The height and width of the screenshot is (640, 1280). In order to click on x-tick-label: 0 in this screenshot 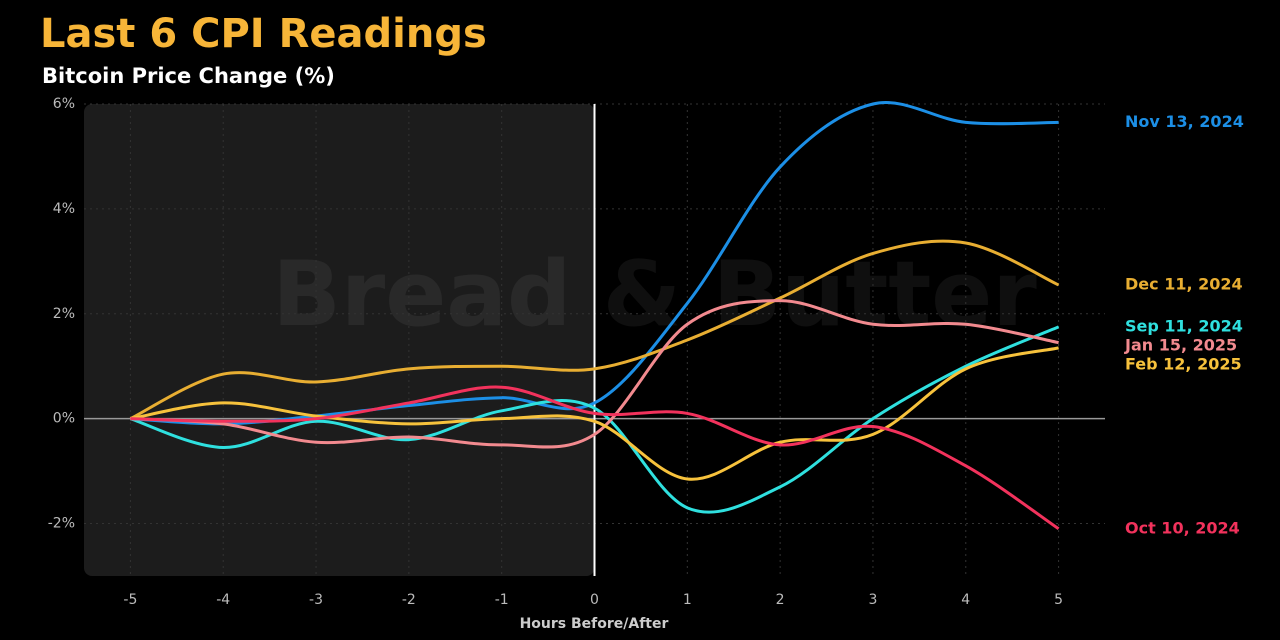, I will do `click(594, 600)`.